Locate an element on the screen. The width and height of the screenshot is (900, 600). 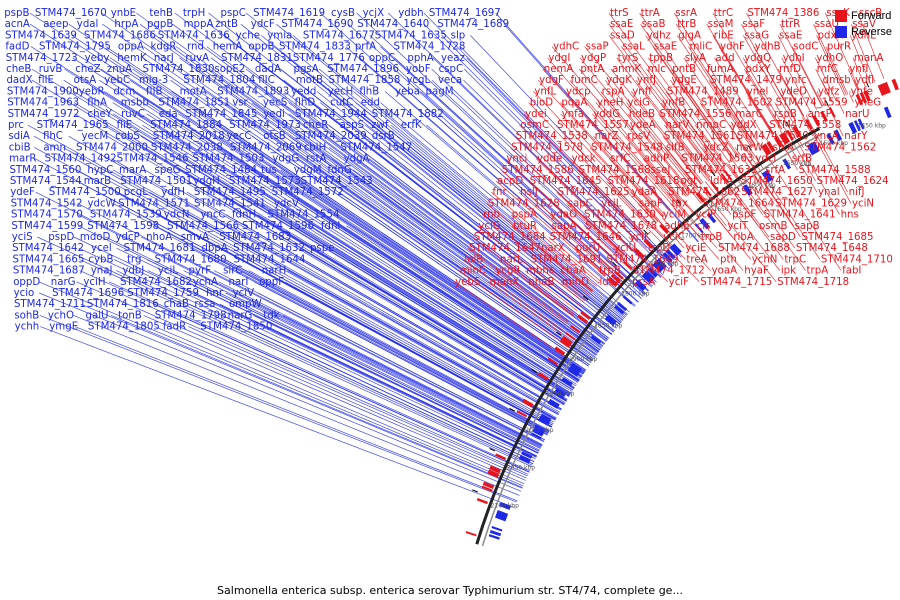
gene-label: ydgA is located at coordinates (357, 159).